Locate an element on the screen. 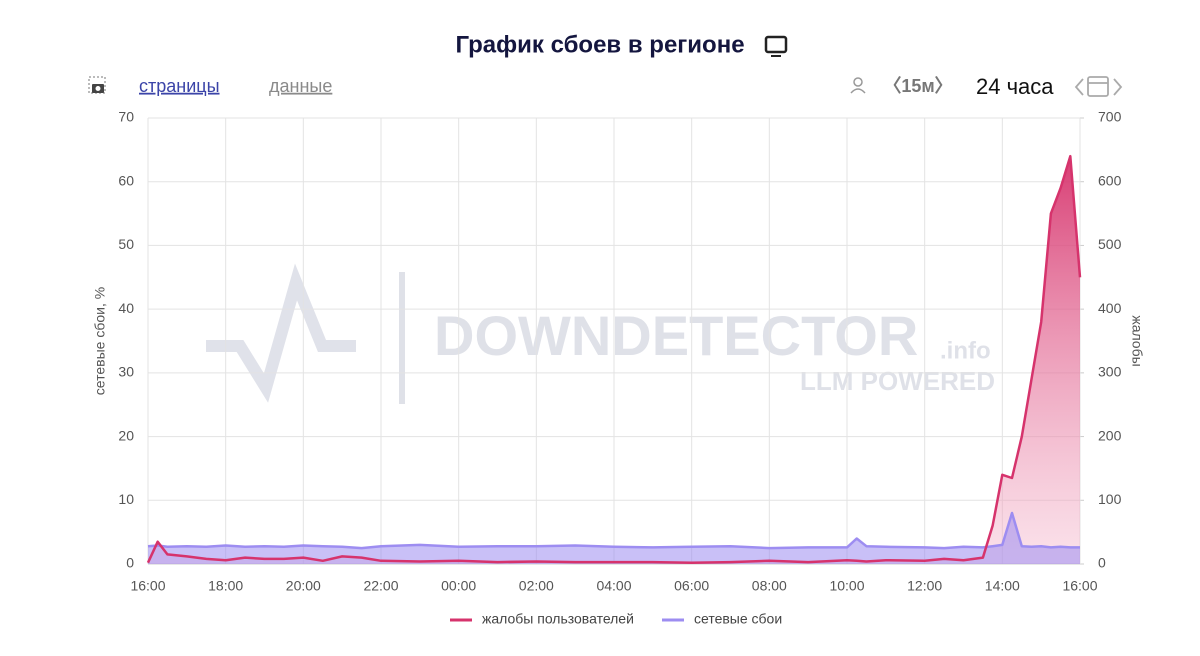  x-tick-label: 06:00 is located at coordinates (691, 586).